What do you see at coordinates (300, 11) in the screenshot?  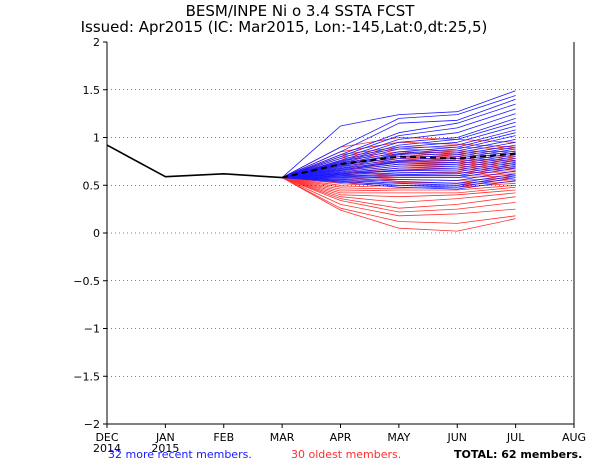 I see `chart-title: BESM/INPE Ni o 3.4 SSTA FCST` at bounding box center [300, 11].